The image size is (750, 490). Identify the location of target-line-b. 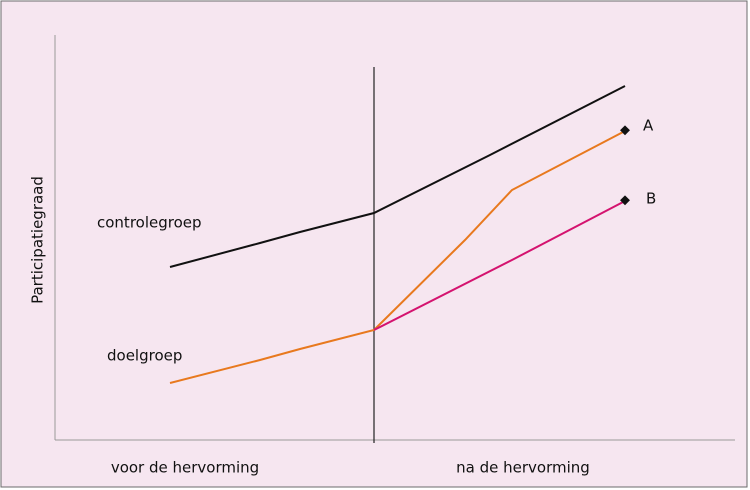
(499, 265).